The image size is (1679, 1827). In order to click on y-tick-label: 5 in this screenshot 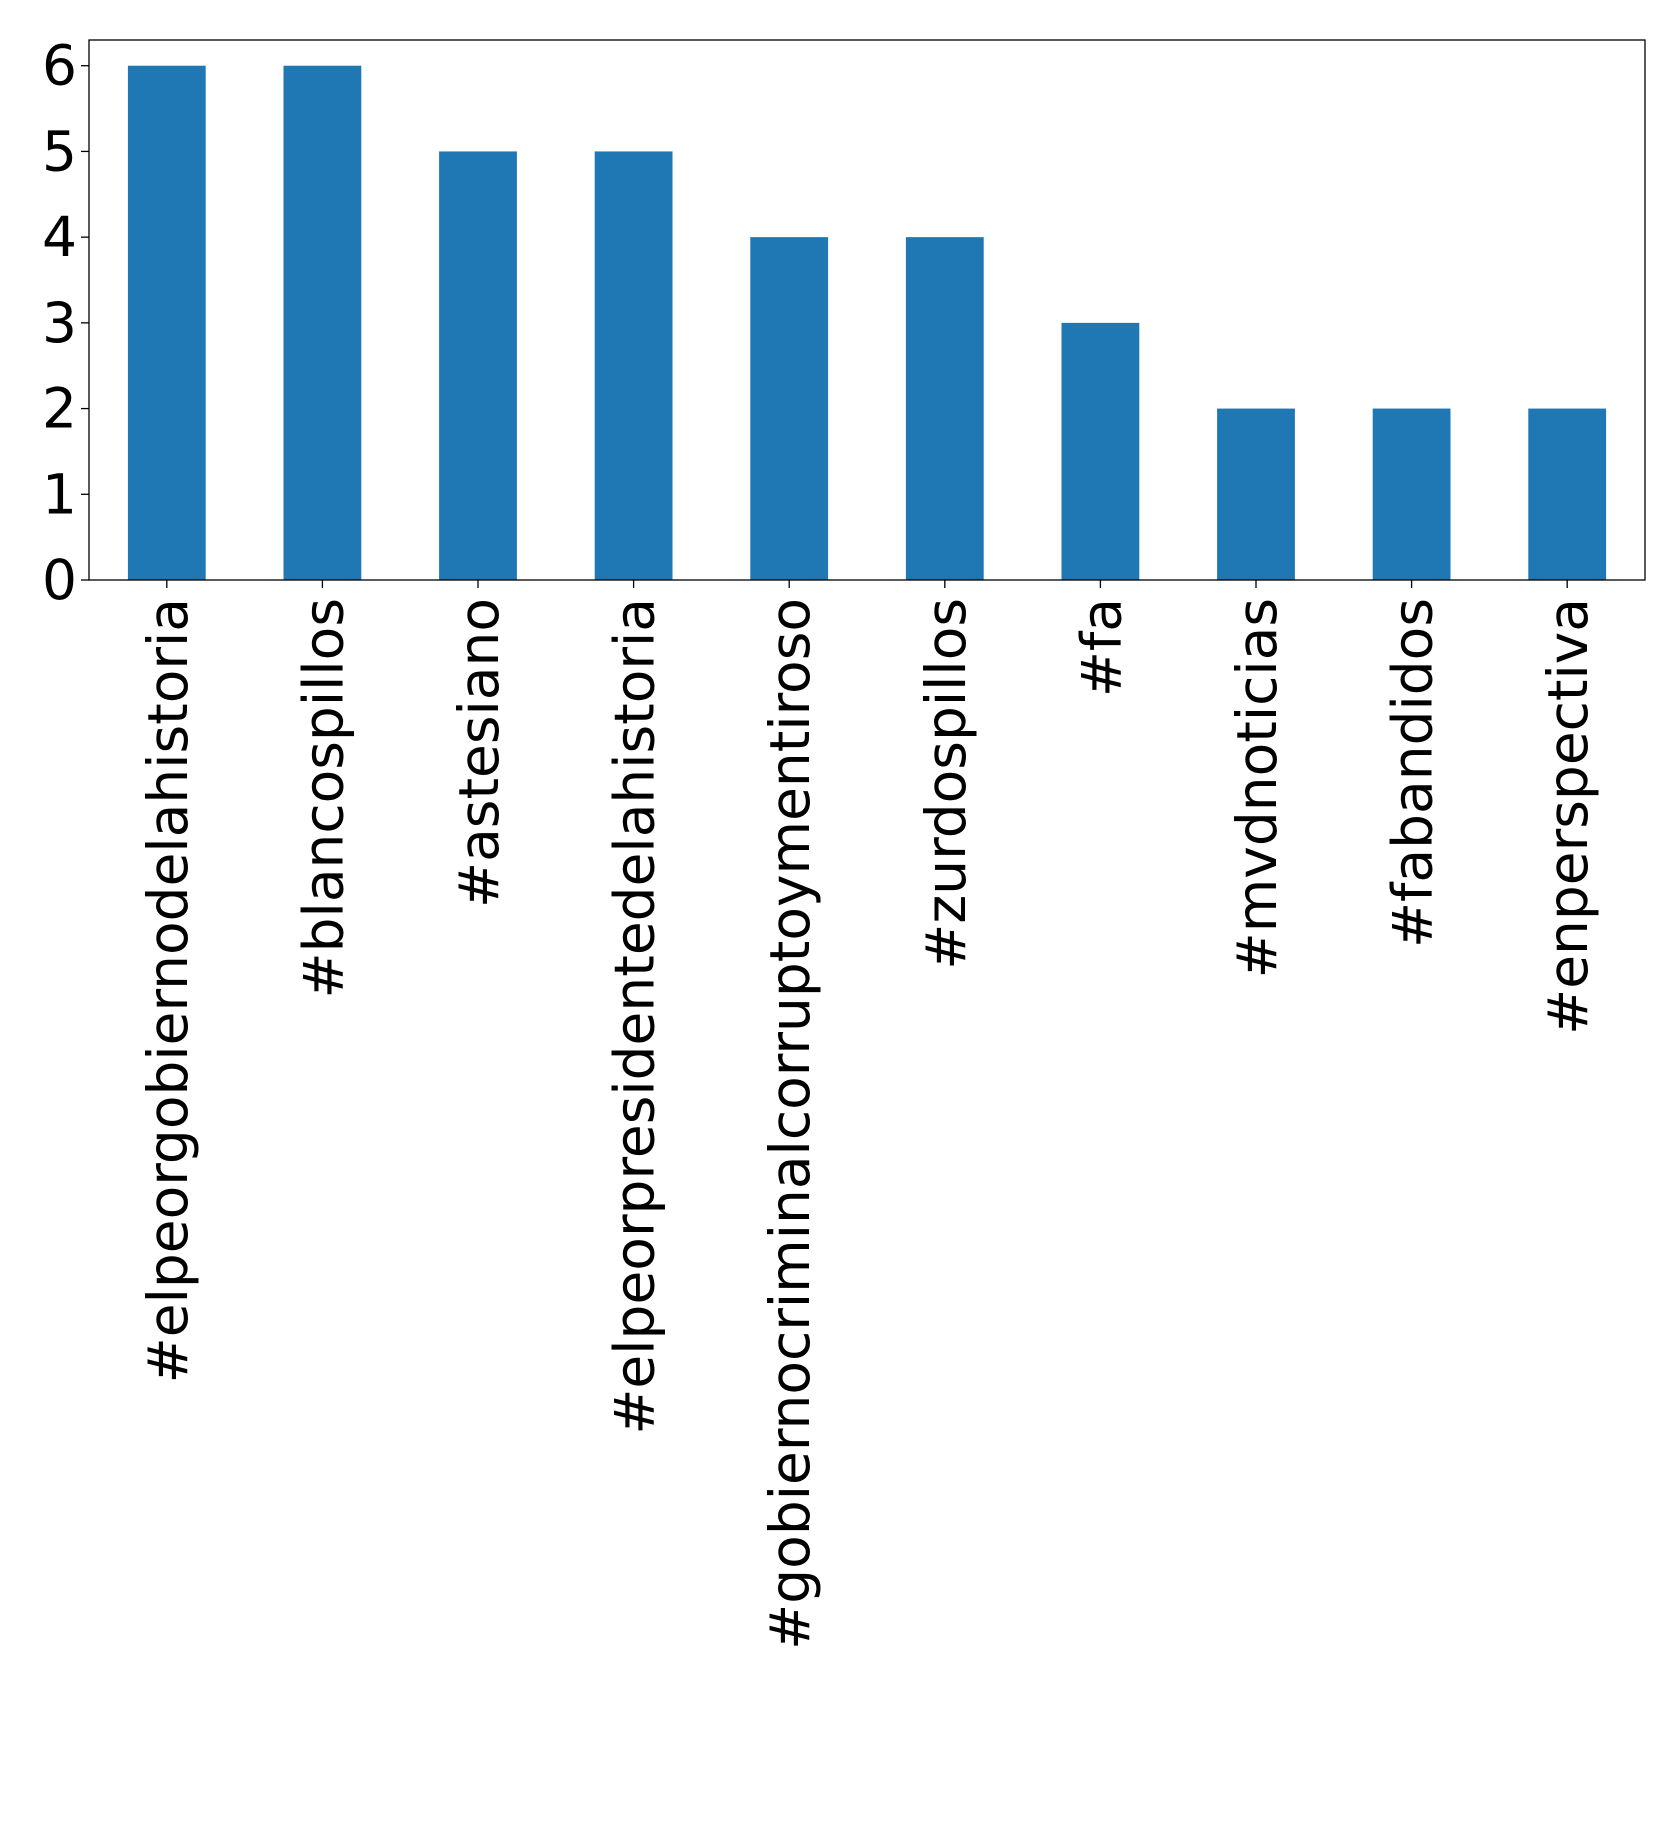, I will do `click(59, 151)`.